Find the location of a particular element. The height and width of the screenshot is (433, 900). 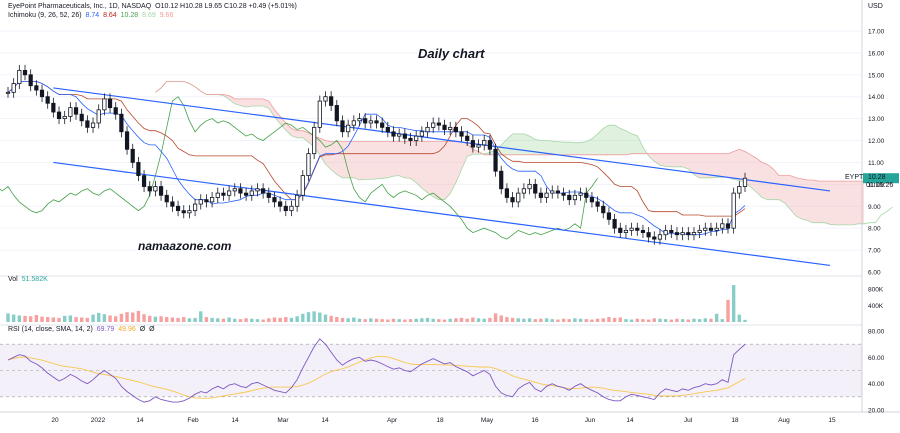

volume-tick-label: 800K is located at coordinates (876, 290).